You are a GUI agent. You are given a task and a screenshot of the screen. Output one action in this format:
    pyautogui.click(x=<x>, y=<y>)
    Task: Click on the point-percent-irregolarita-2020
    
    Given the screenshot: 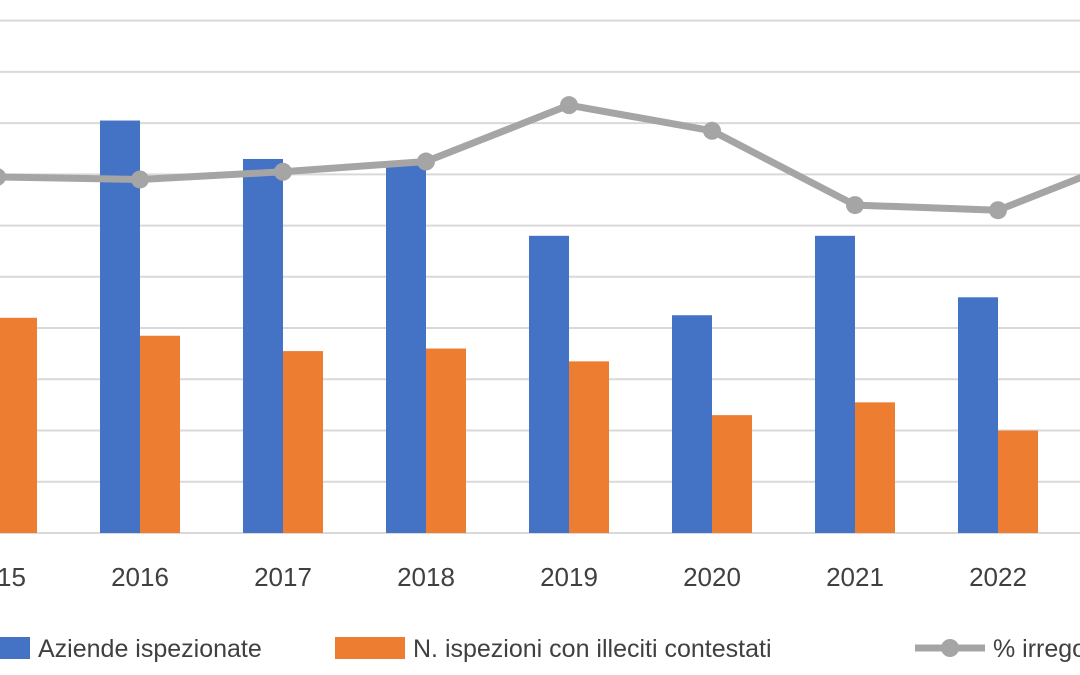 What is the action you would take?
    pyautogui.click(x=712, y=130)
    